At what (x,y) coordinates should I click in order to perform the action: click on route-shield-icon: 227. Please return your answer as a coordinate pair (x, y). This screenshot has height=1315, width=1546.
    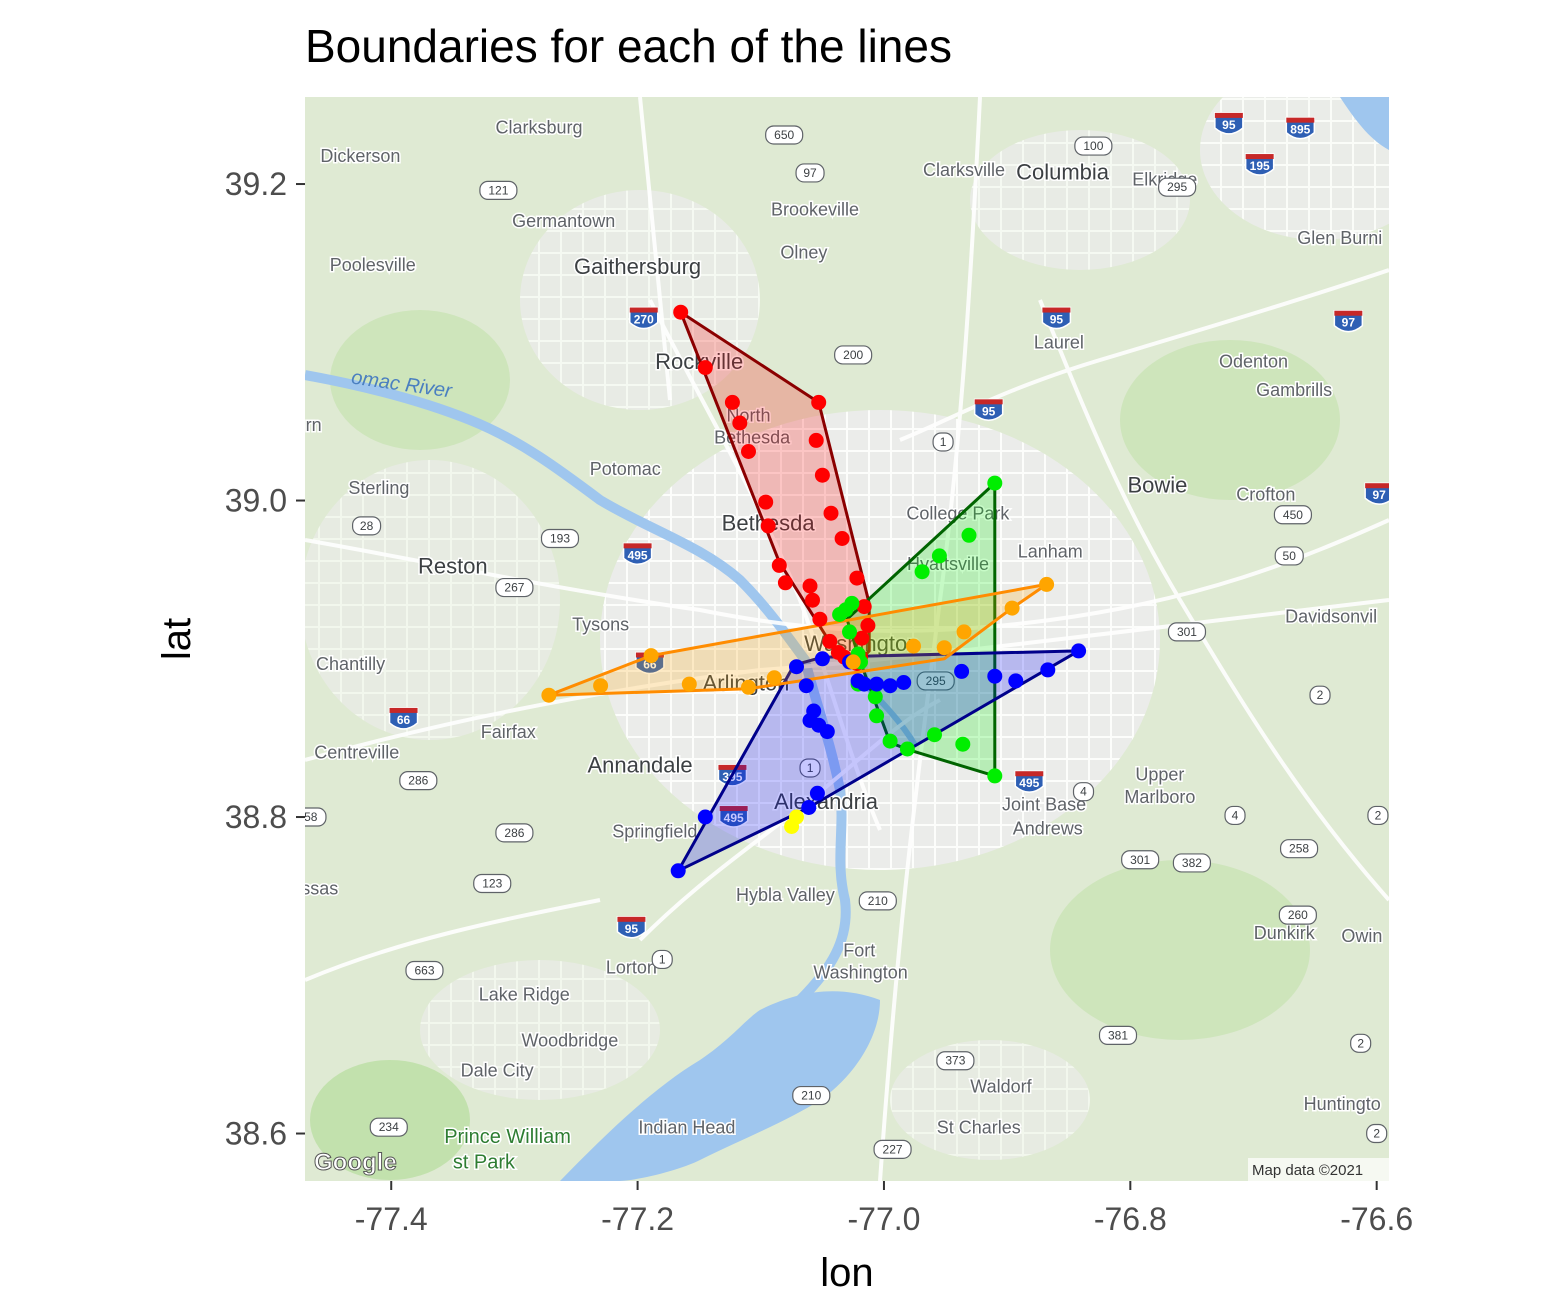
    Looking at the image, I should click on (892, 1149).